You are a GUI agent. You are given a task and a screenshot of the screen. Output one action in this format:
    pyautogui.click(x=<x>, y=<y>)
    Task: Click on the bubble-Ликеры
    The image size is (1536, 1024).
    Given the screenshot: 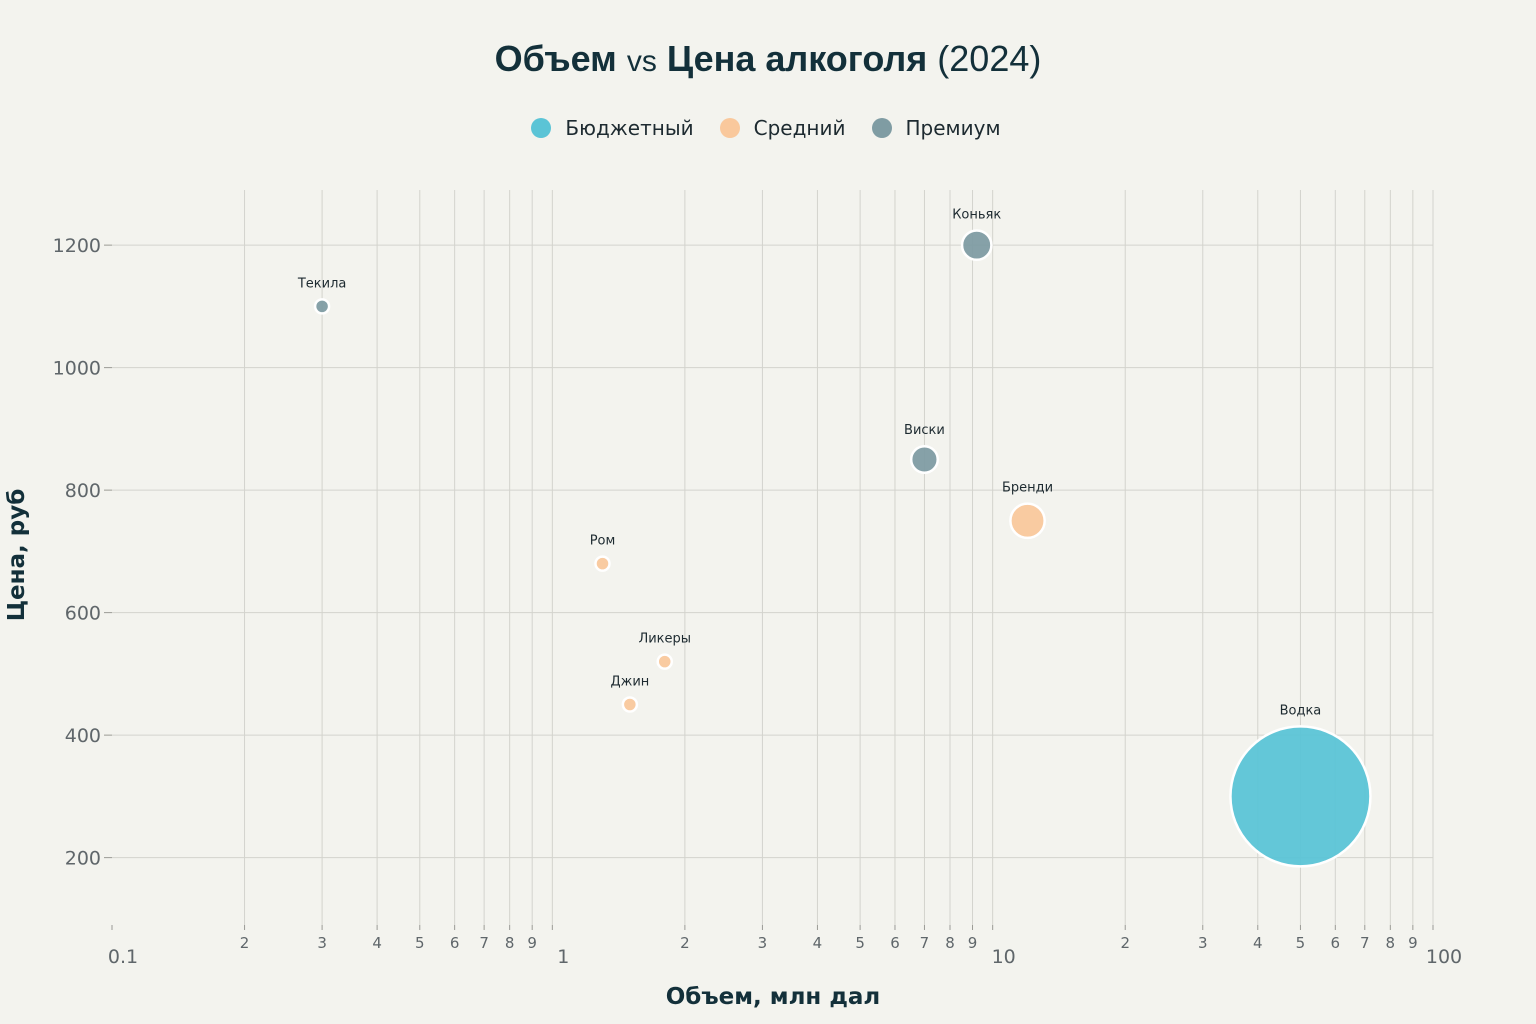 What is the action you would take?
    pyautogui.click(x=664, y=661)
    